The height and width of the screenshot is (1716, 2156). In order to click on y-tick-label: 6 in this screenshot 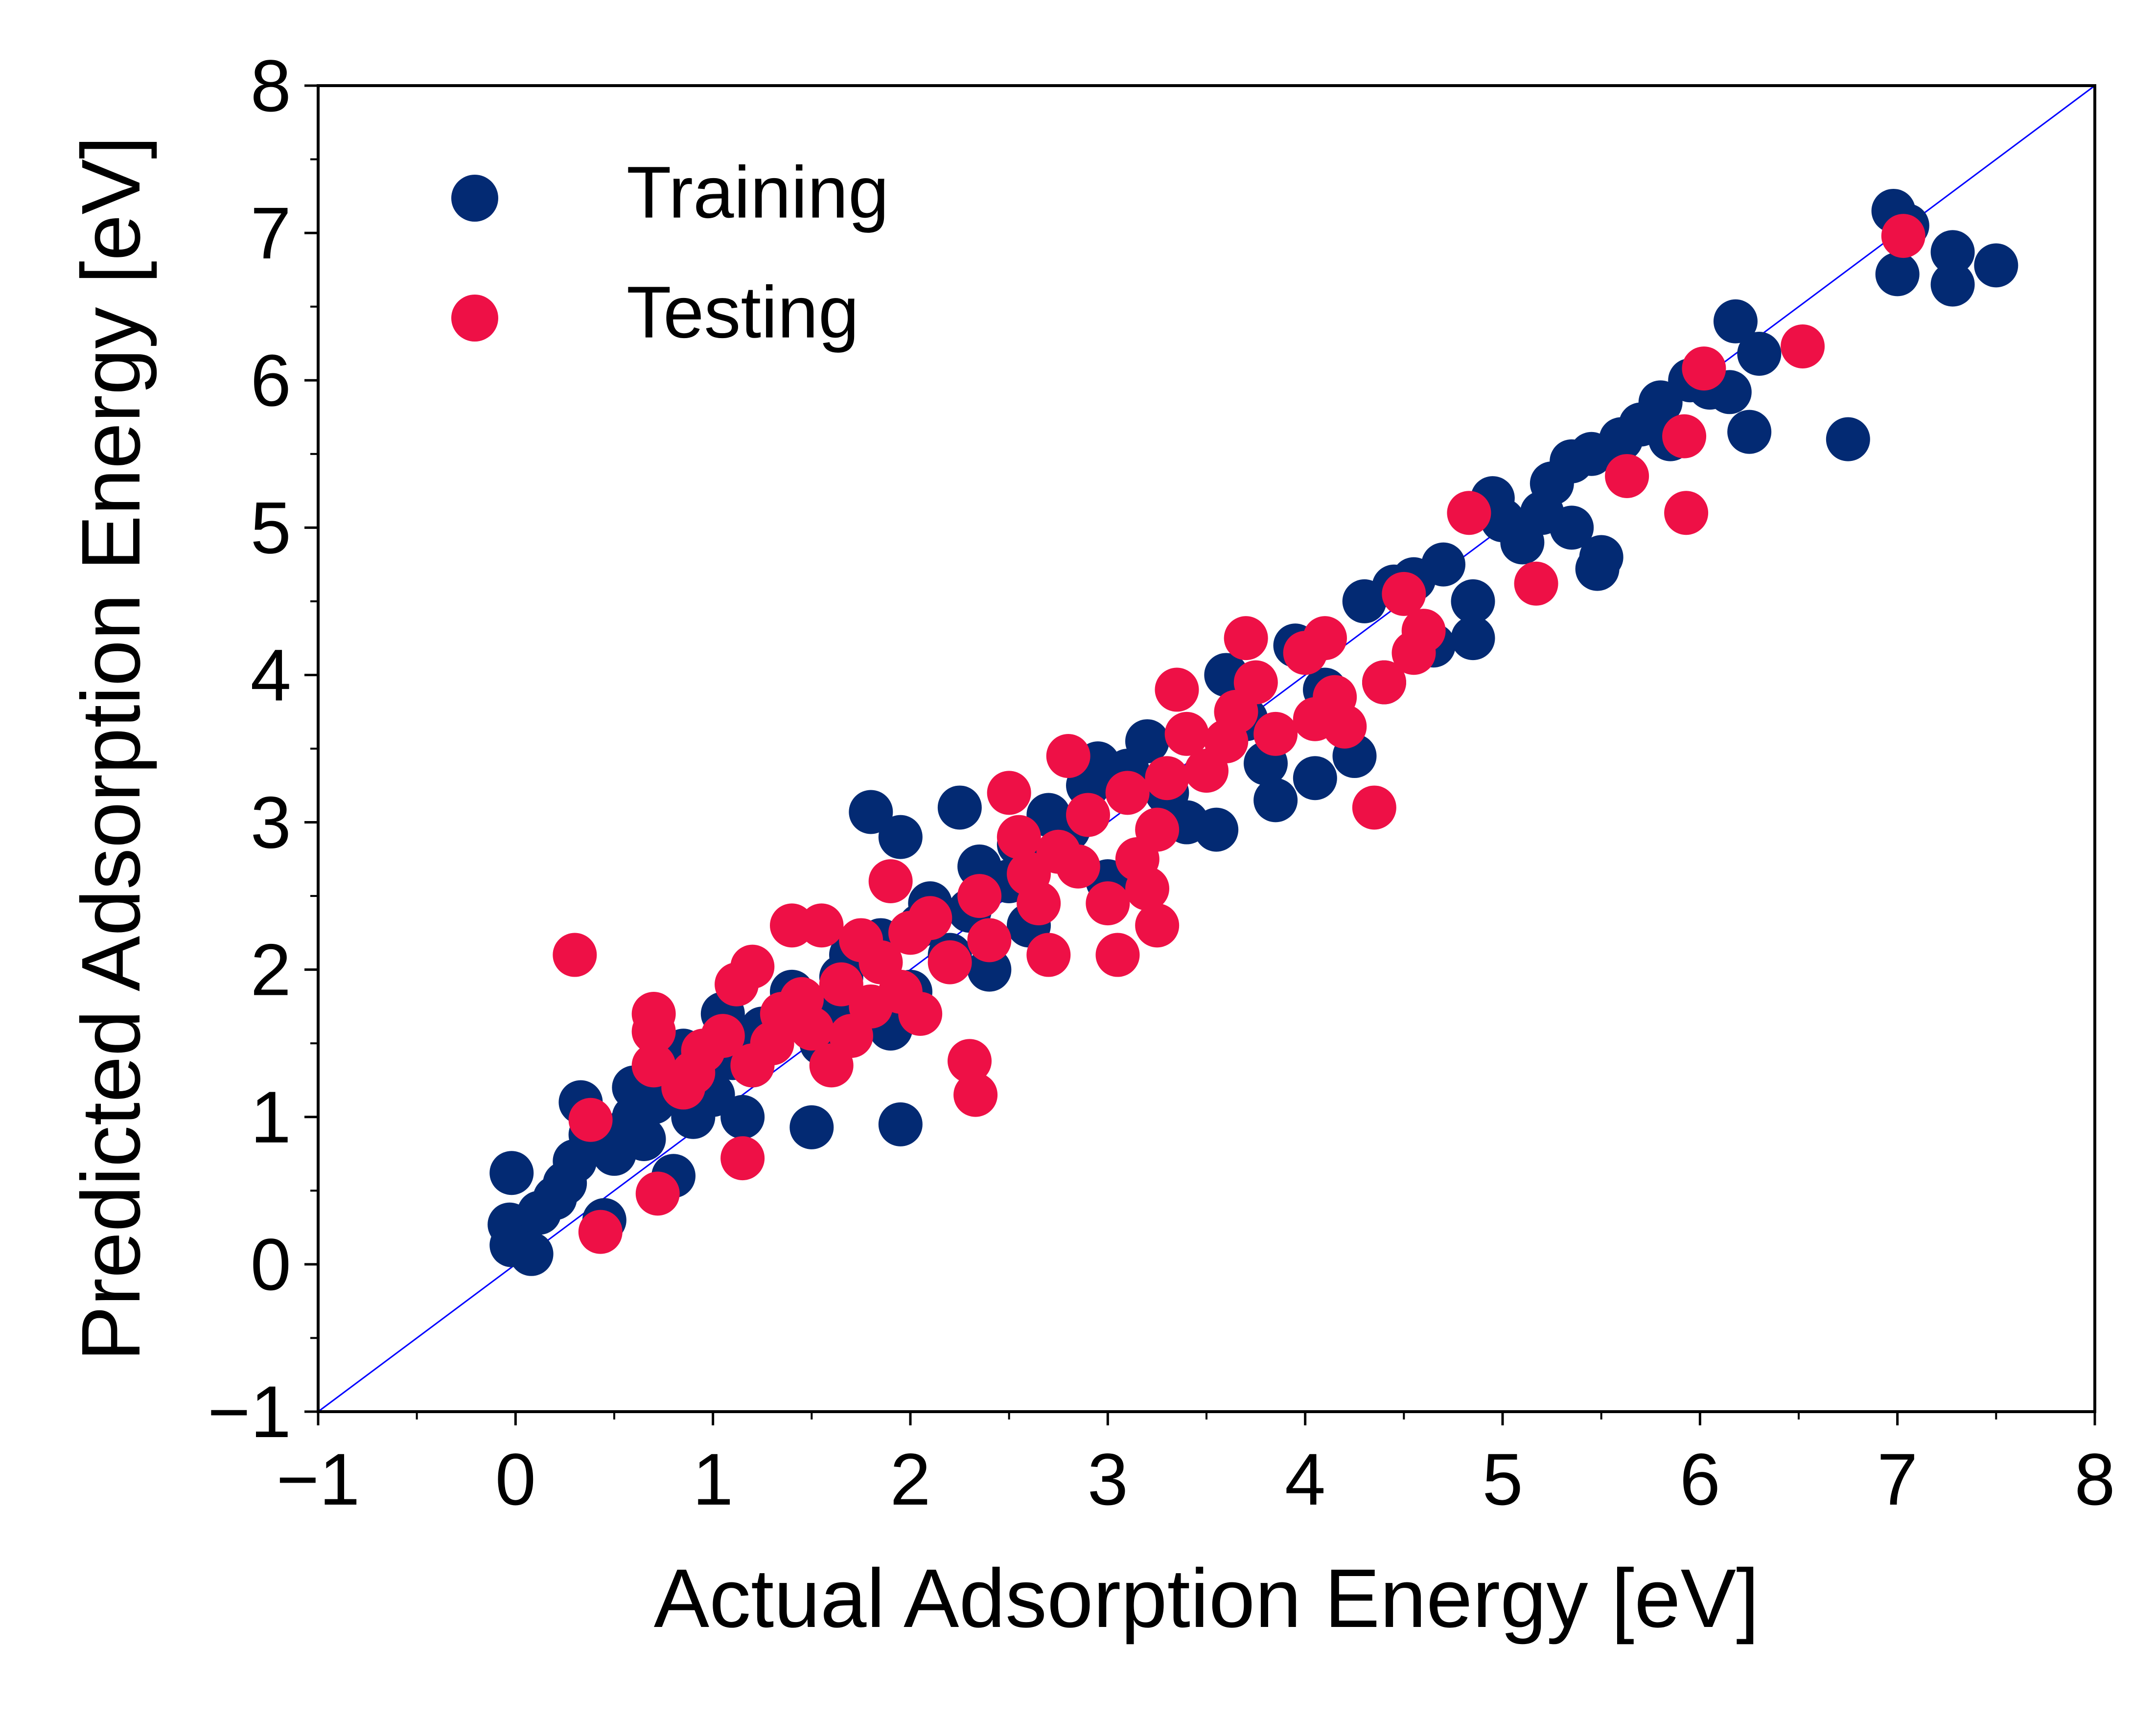, I will do `click(271, 380)`.